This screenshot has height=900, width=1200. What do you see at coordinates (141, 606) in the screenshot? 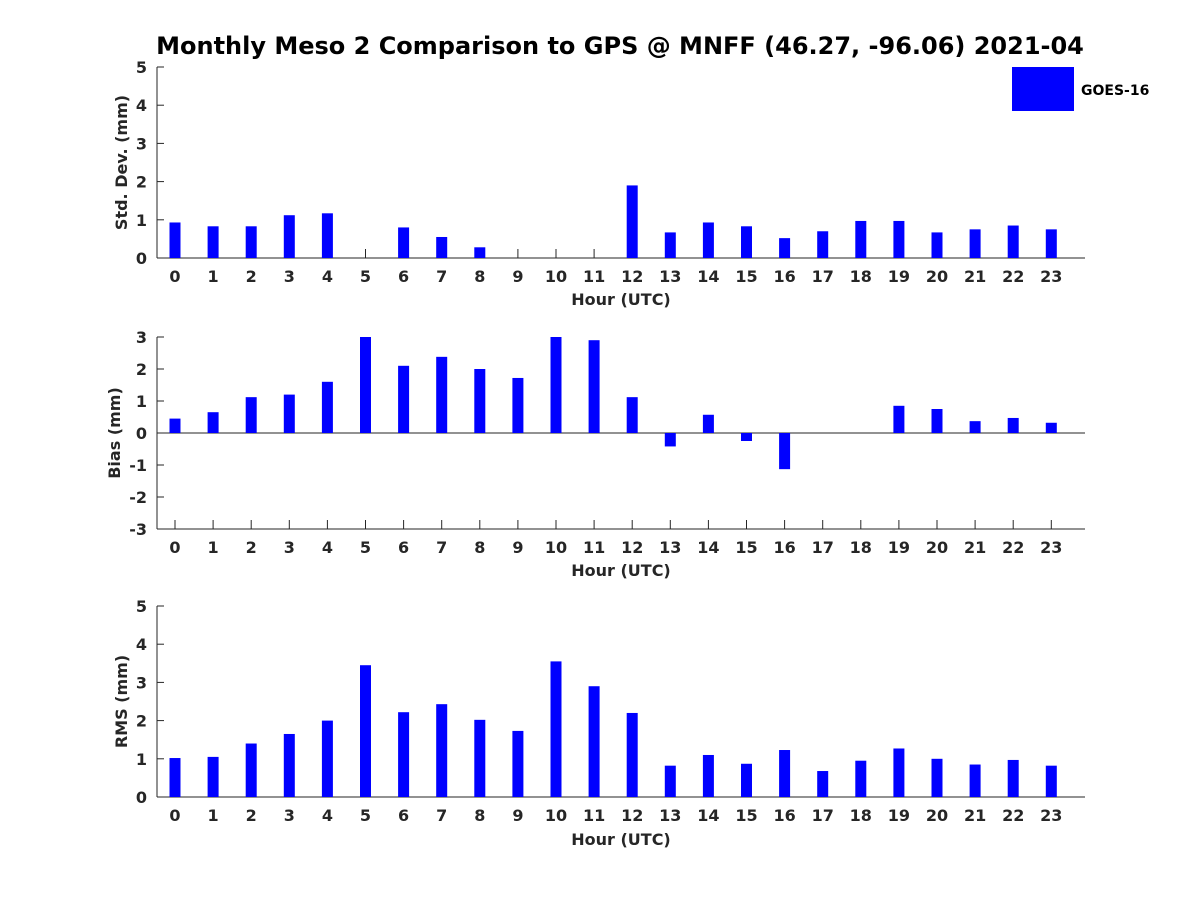
I see `y-tick-label: 5` at bounding box center [141, 606].